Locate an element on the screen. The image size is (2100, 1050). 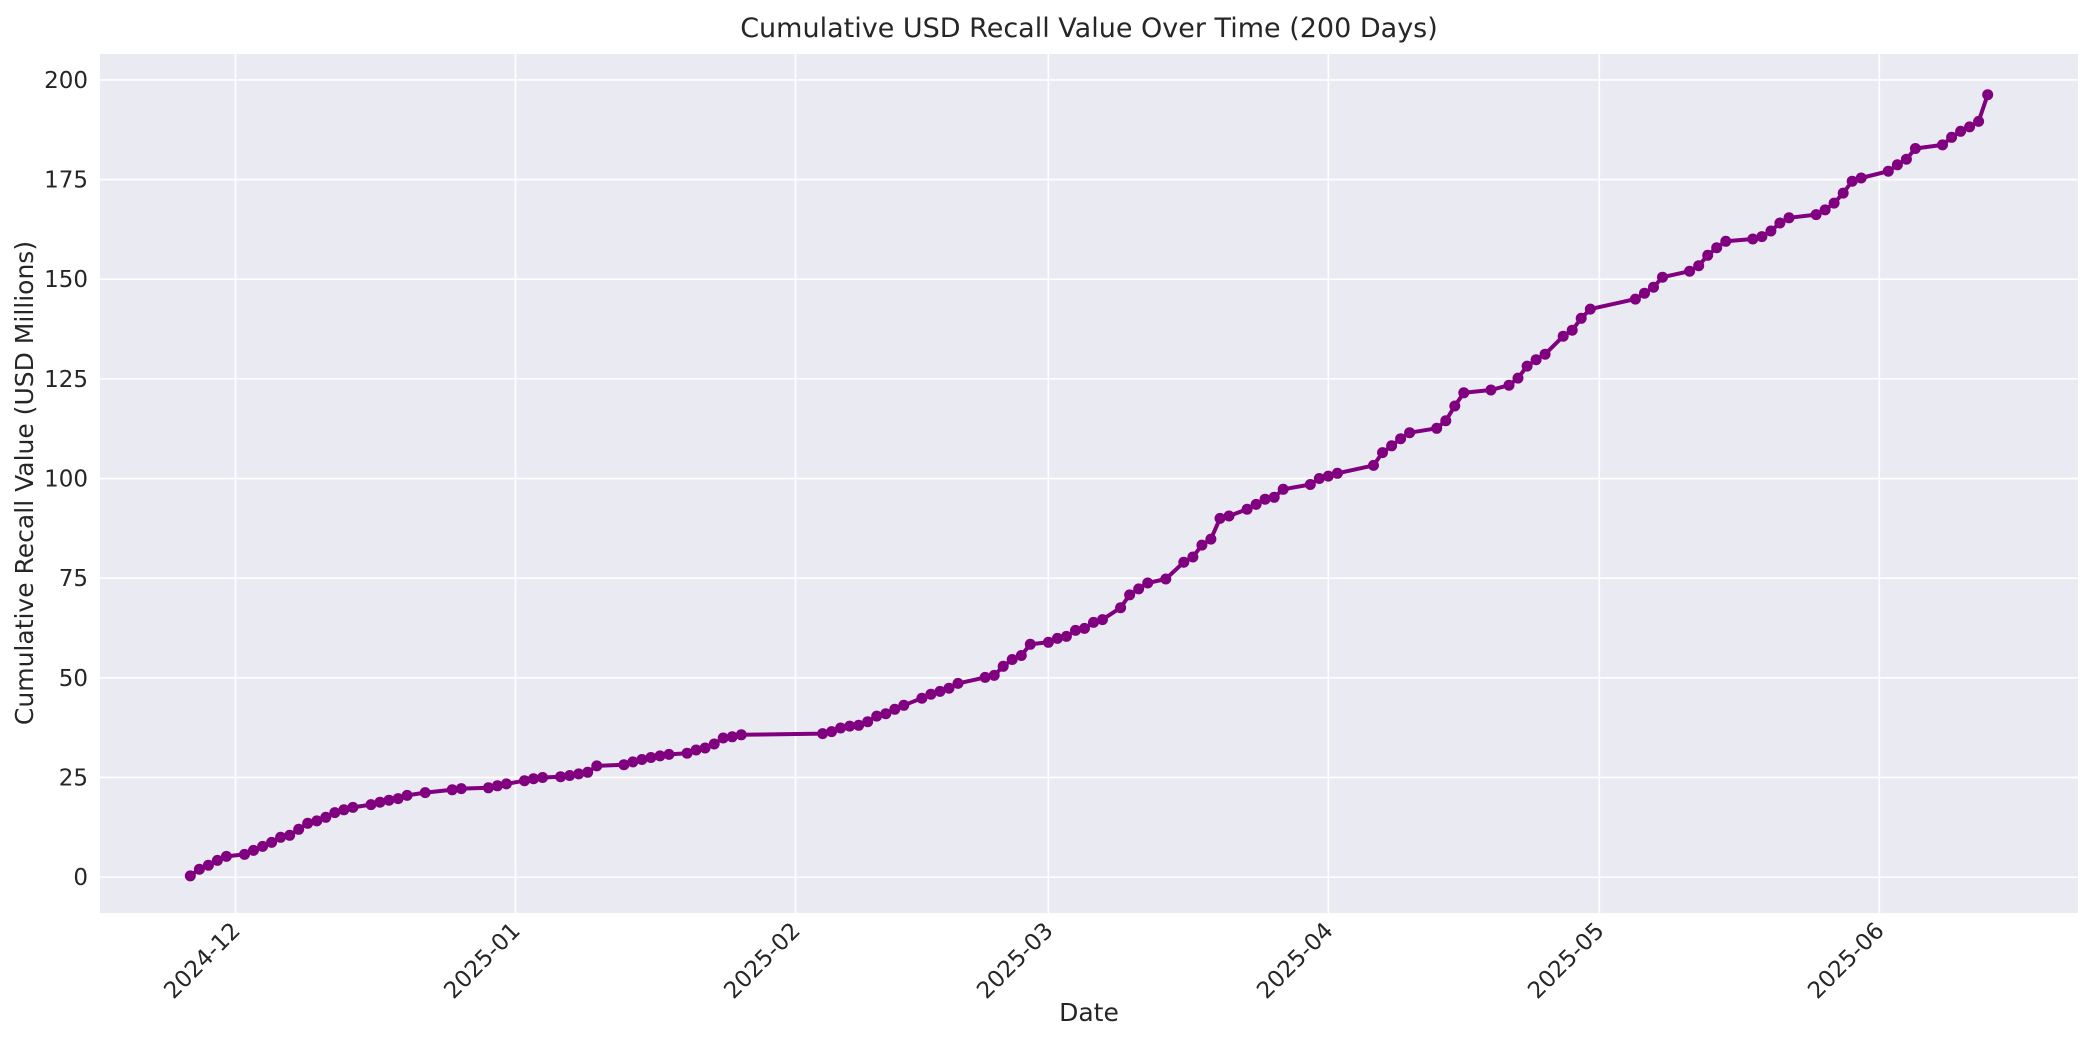
x-tick-label: 2025-02 is located at coordinates (762, 961).